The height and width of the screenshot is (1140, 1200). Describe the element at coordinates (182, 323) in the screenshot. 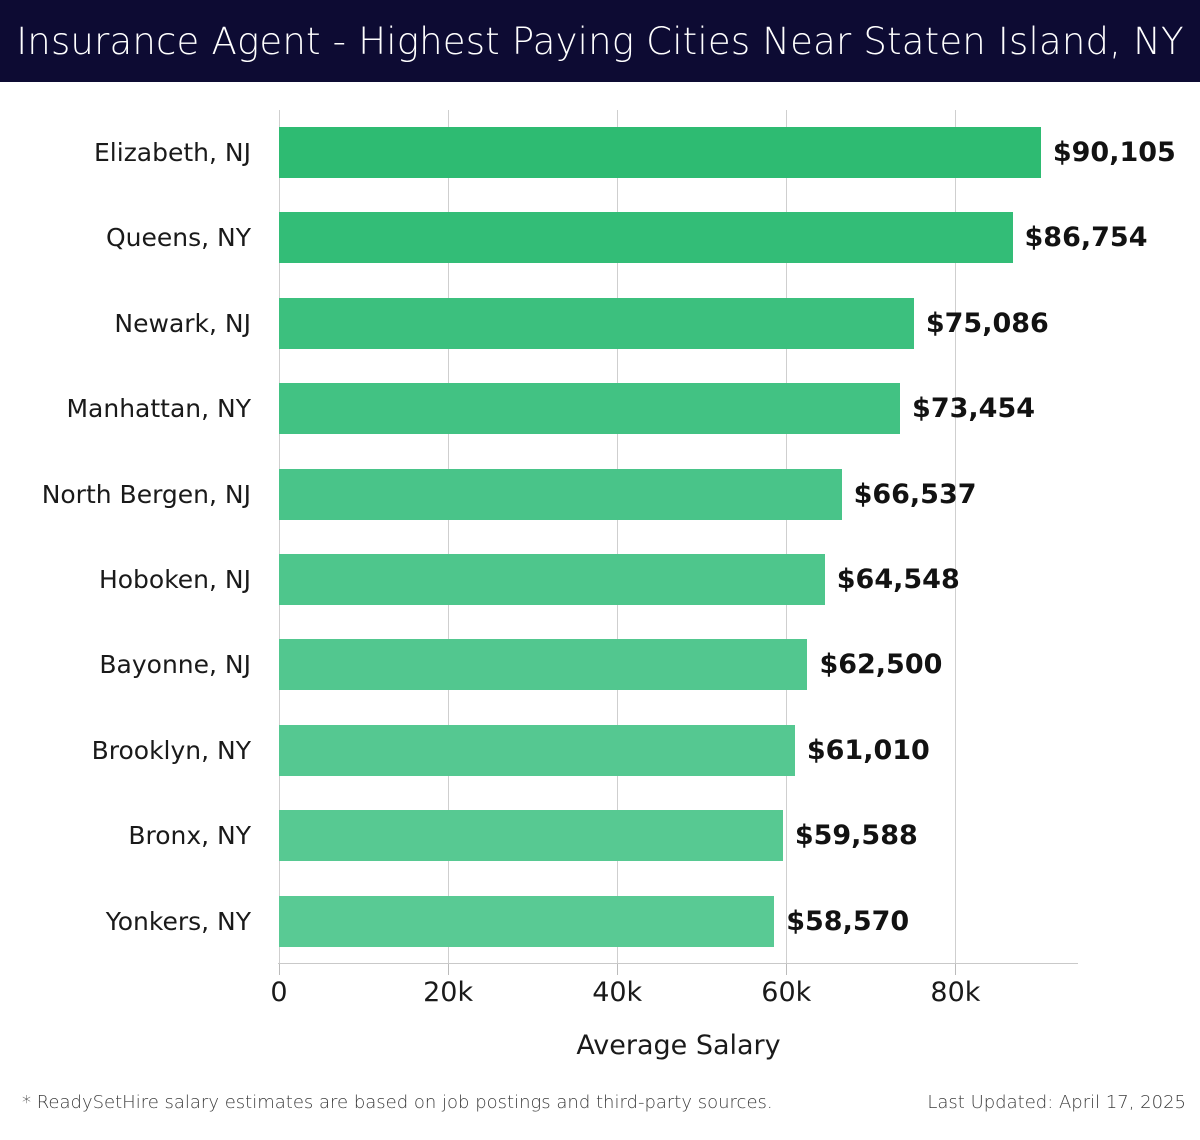

I see `y-axis-label: Newark, NJ` at that location.